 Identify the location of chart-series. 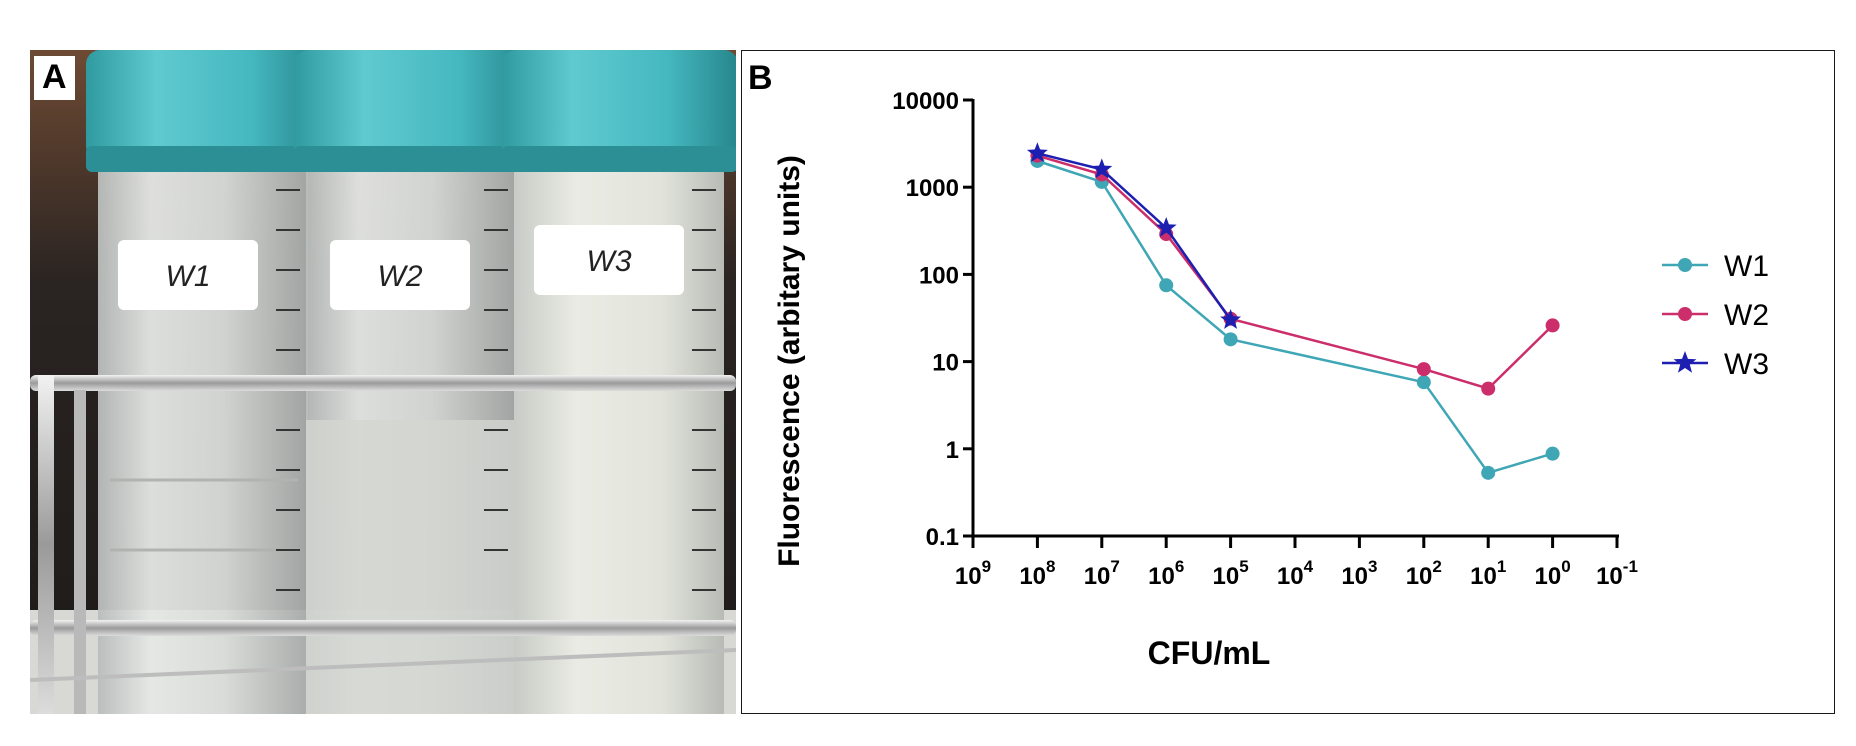
(1293, 311).